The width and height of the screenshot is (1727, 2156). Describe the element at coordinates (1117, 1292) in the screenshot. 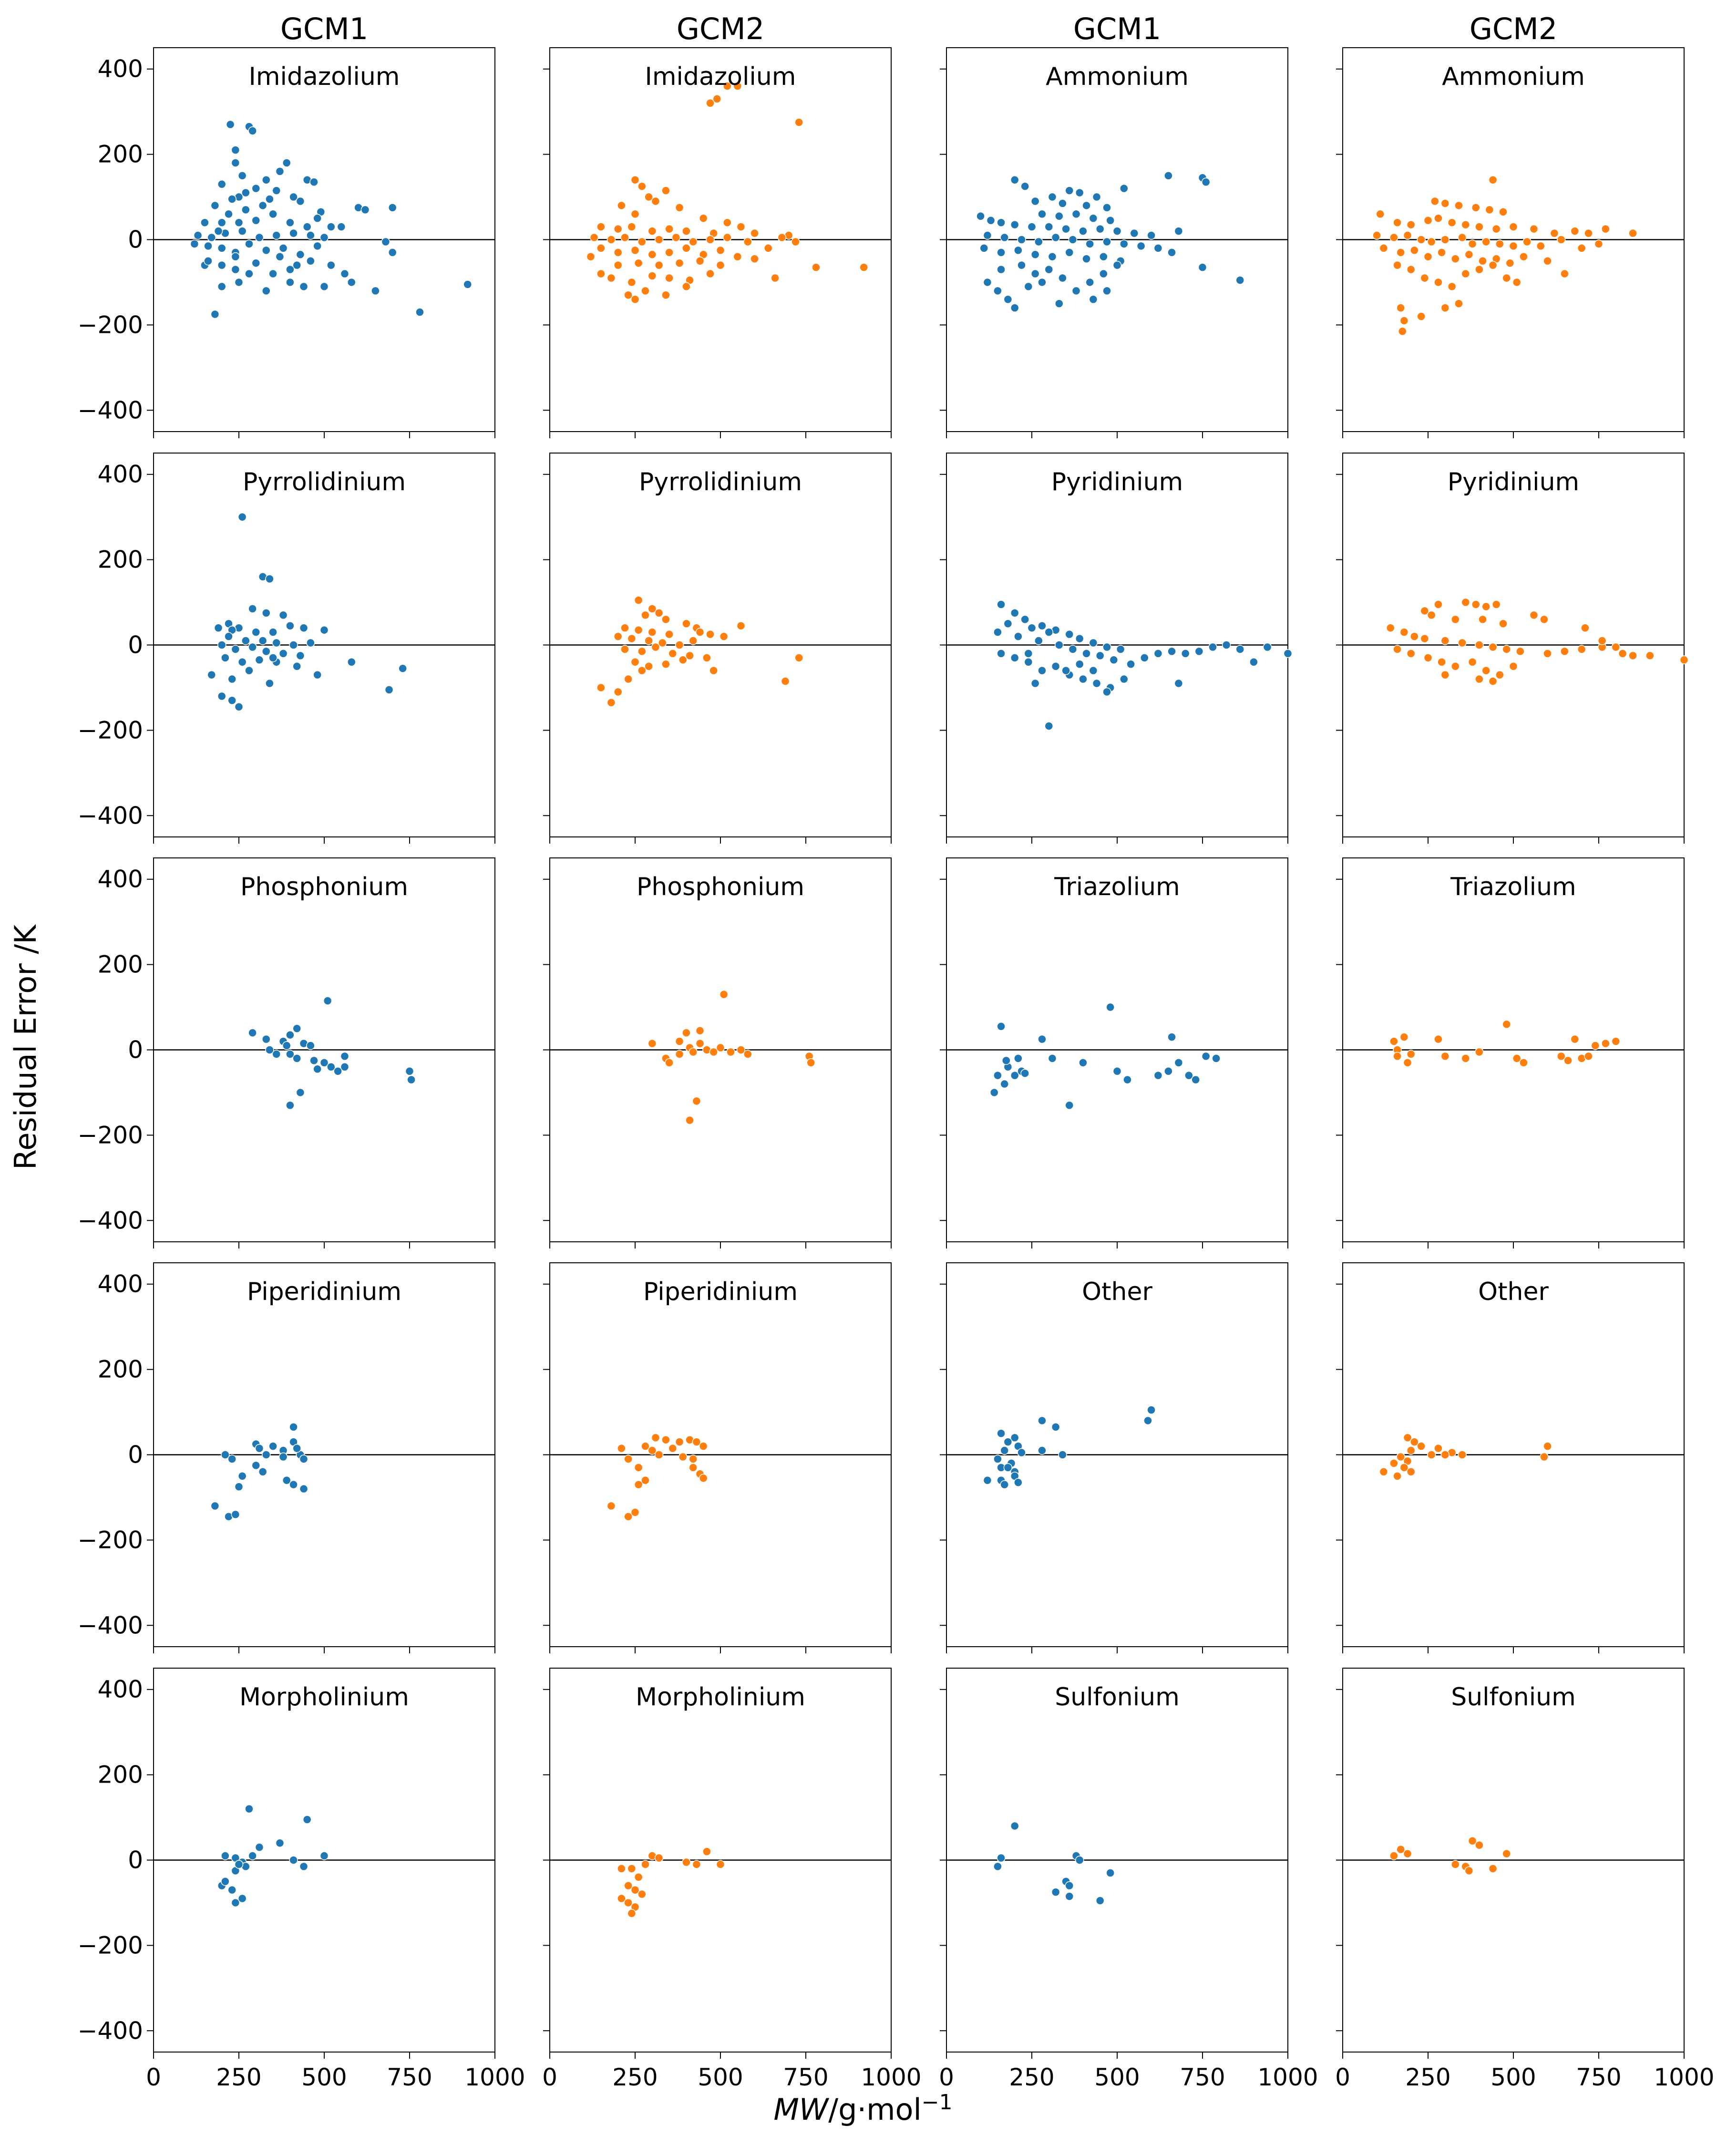

I see `panel-title: Other` at that location.